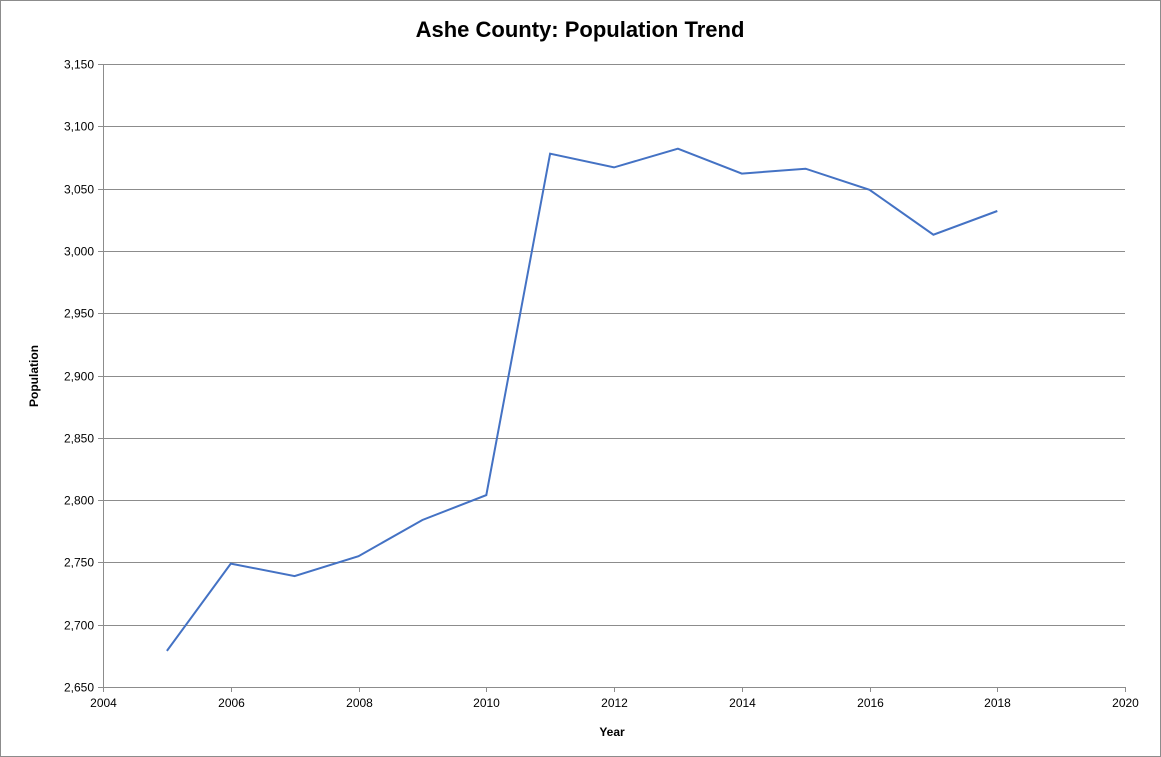 The width and height of the screenshot is (1161, 757). I want to click on y-tick-label: 2,900, so click(79, 377).